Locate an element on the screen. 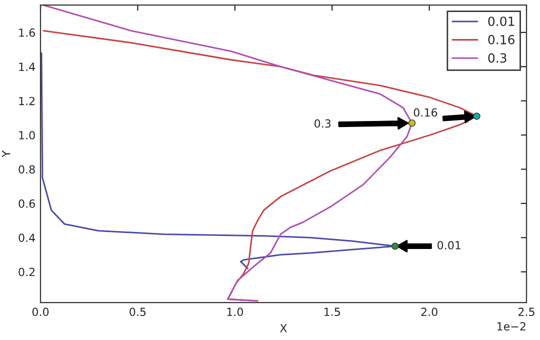 The width and height of the screenshot is (540, 340). y-tick-label: 0.8 is located at coordinates (26, 169).